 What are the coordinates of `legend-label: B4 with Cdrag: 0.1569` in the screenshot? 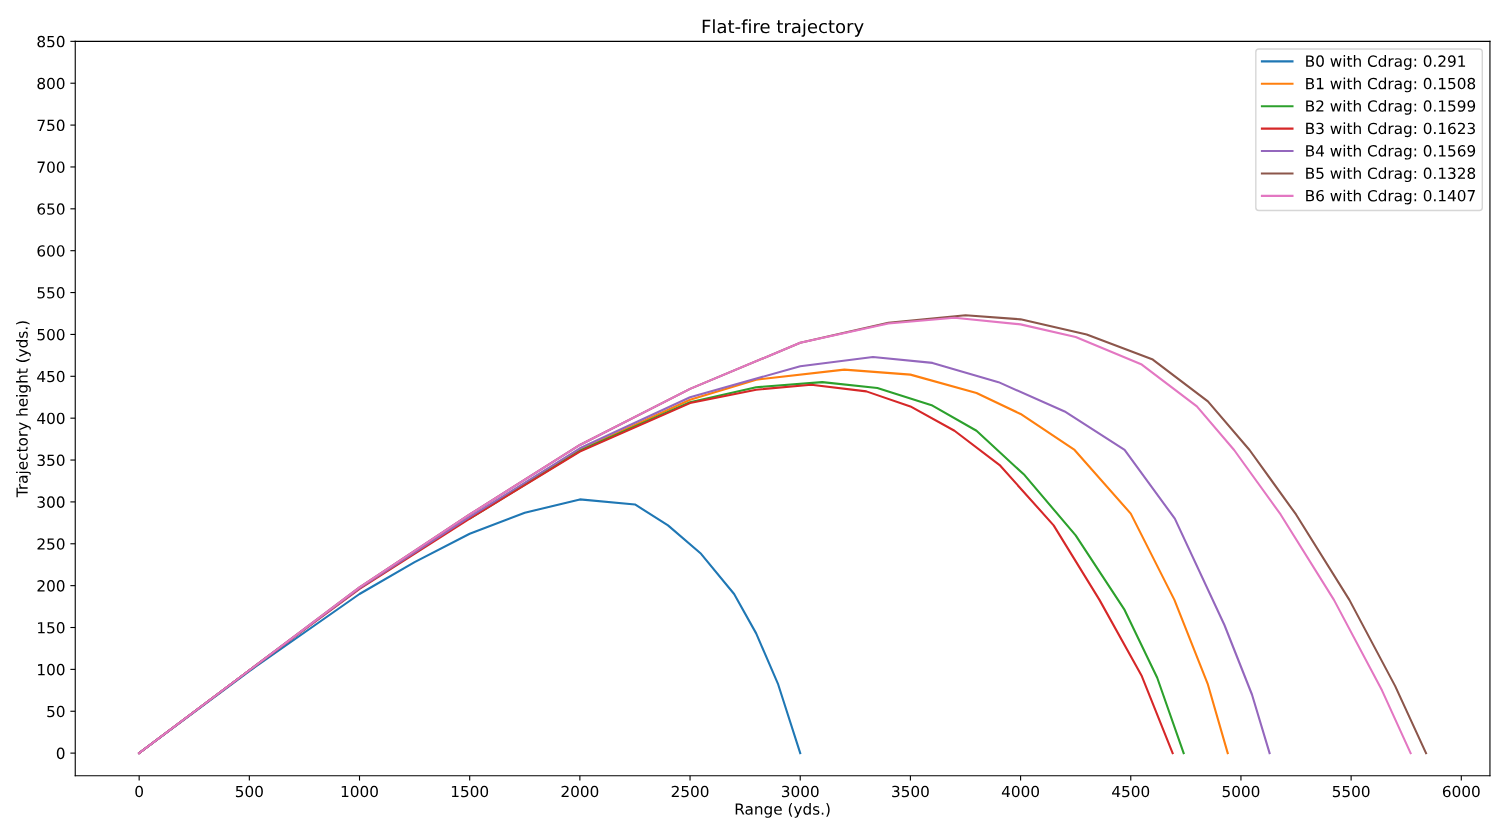 It's located at (1391, 152).